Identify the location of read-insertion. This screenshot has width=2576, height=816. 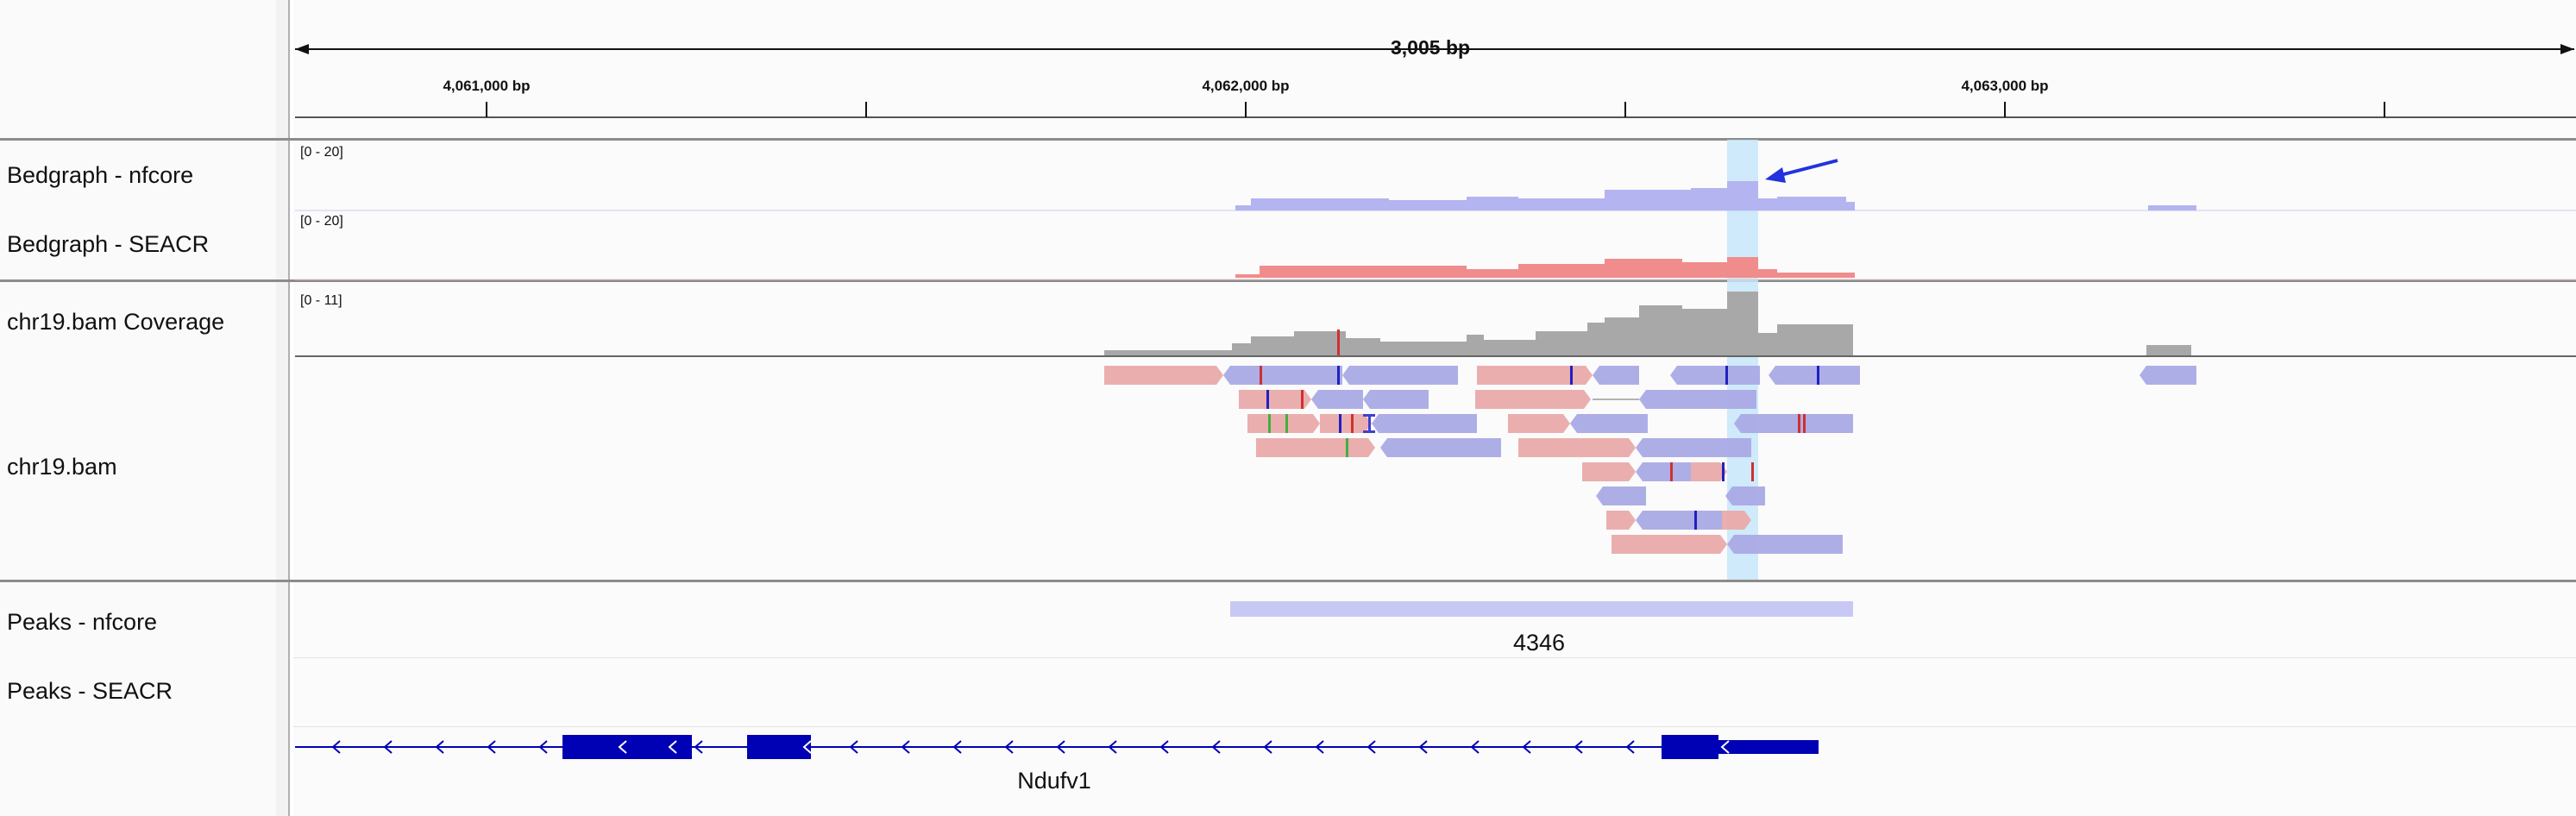
(1369, 423).